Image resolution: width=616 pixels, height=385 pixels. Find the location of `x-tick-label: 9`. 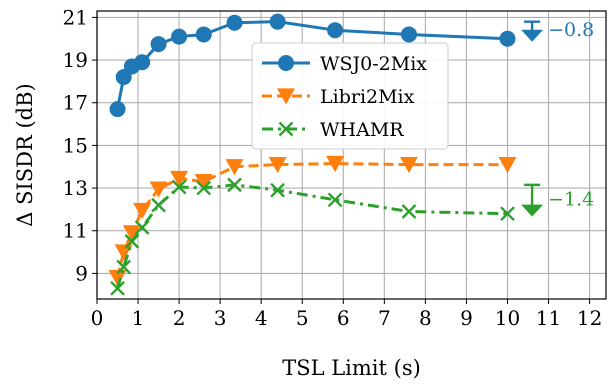

x-tick-label: 9 is located at coordinates (466, 318).